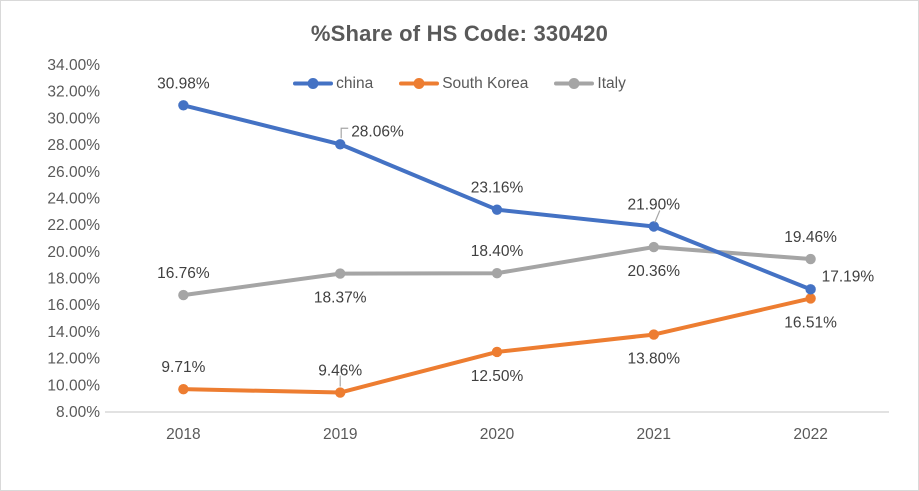  I want to click on legend-label-italy: Italy, so click(611, 83).